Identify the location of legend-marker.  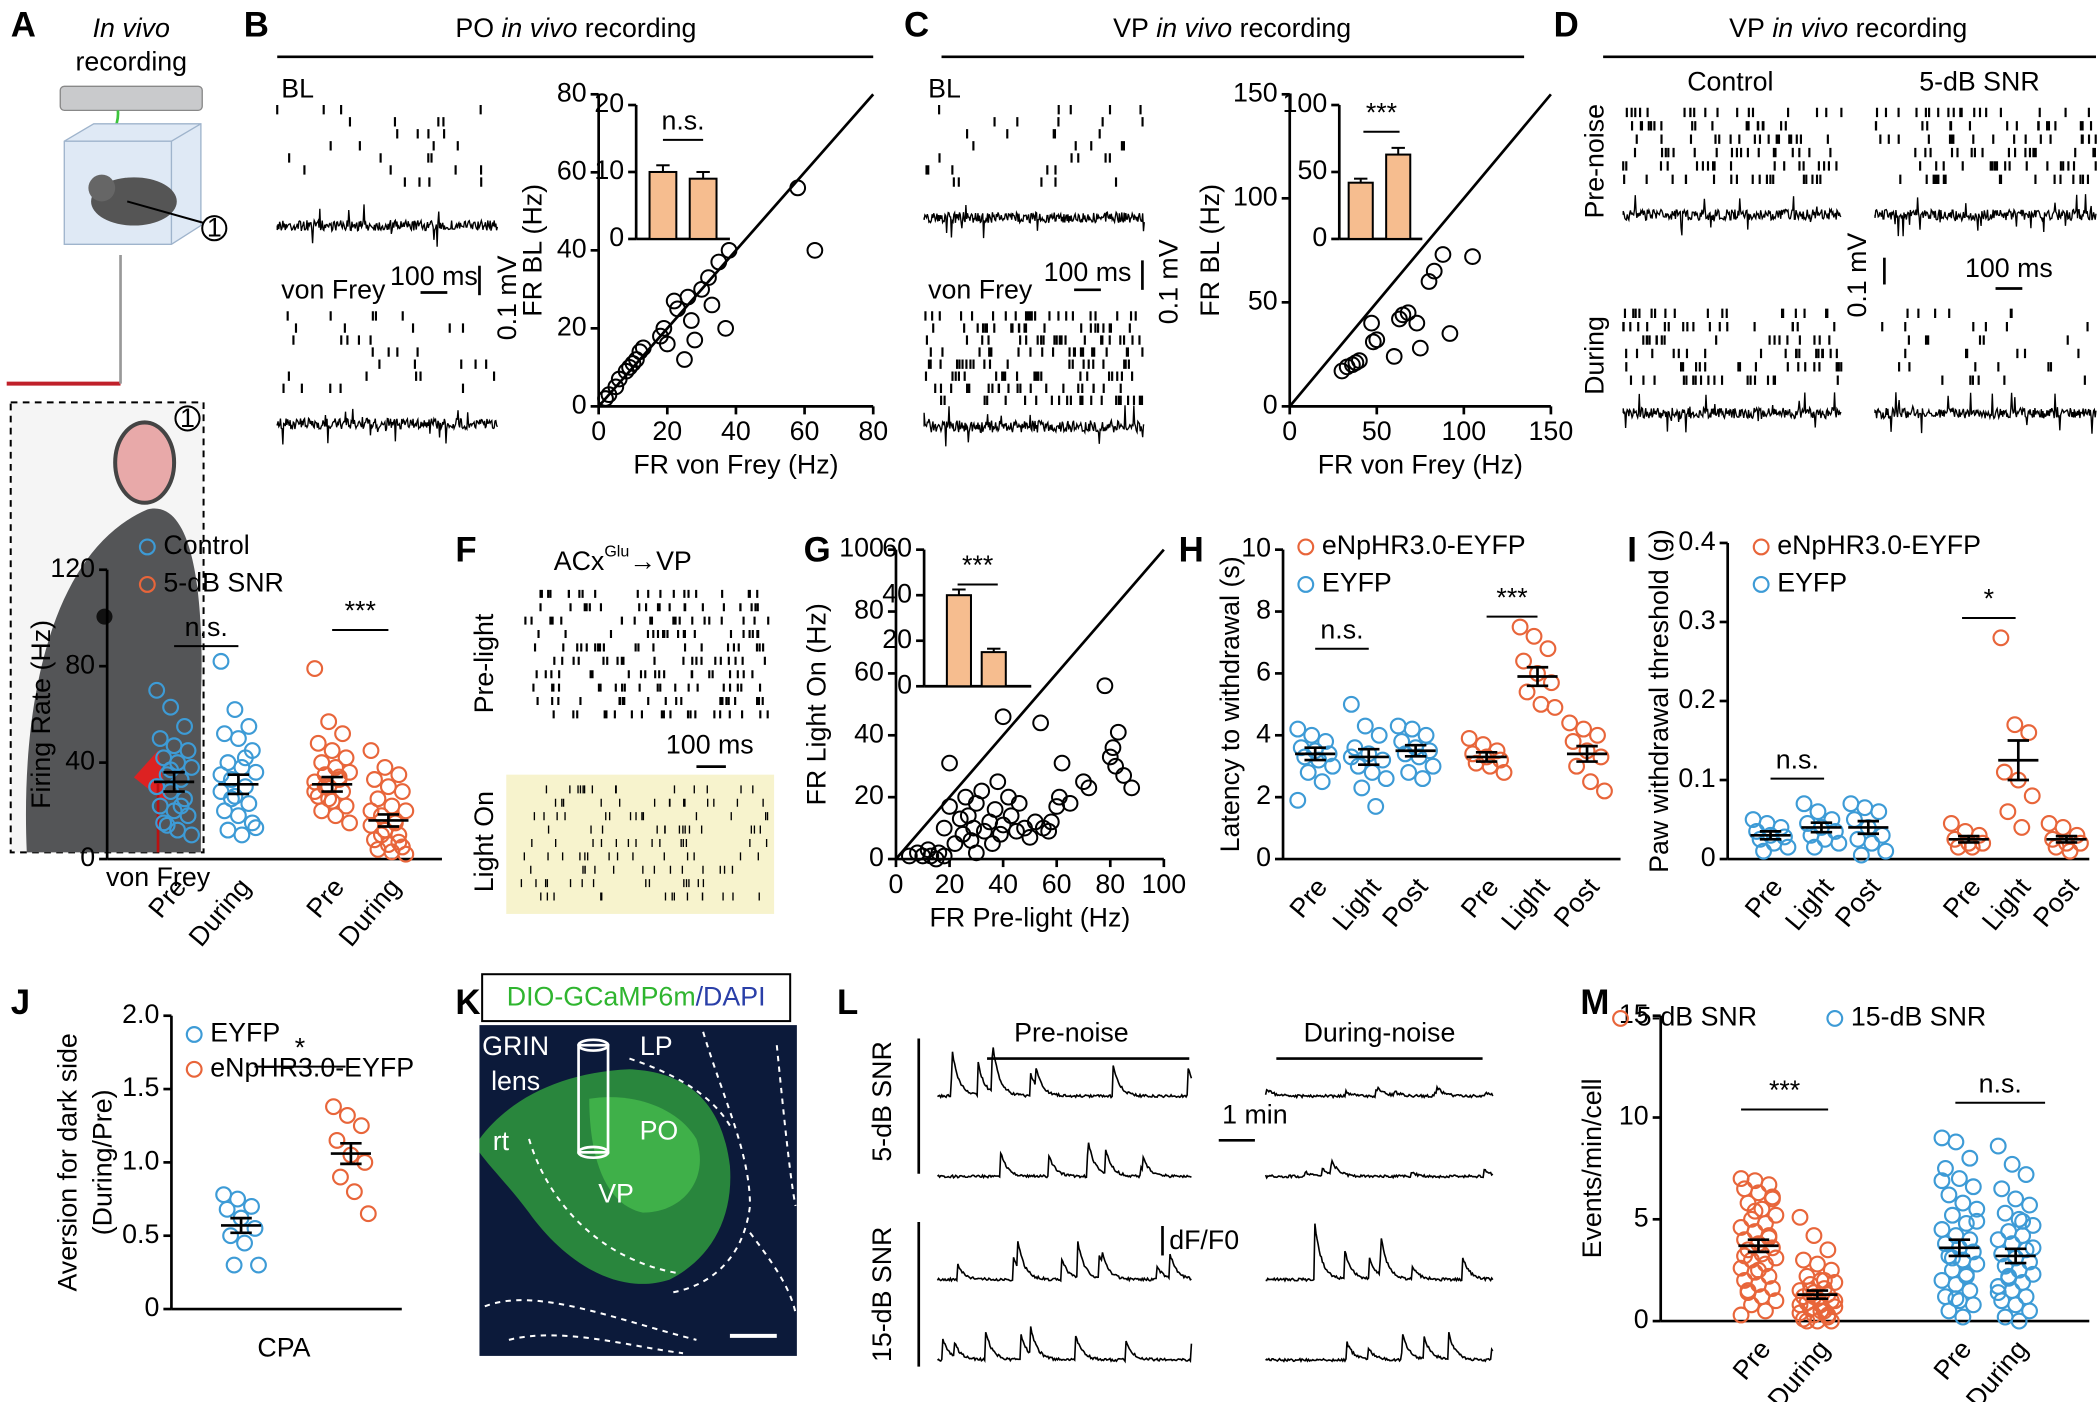
(194, 1034).